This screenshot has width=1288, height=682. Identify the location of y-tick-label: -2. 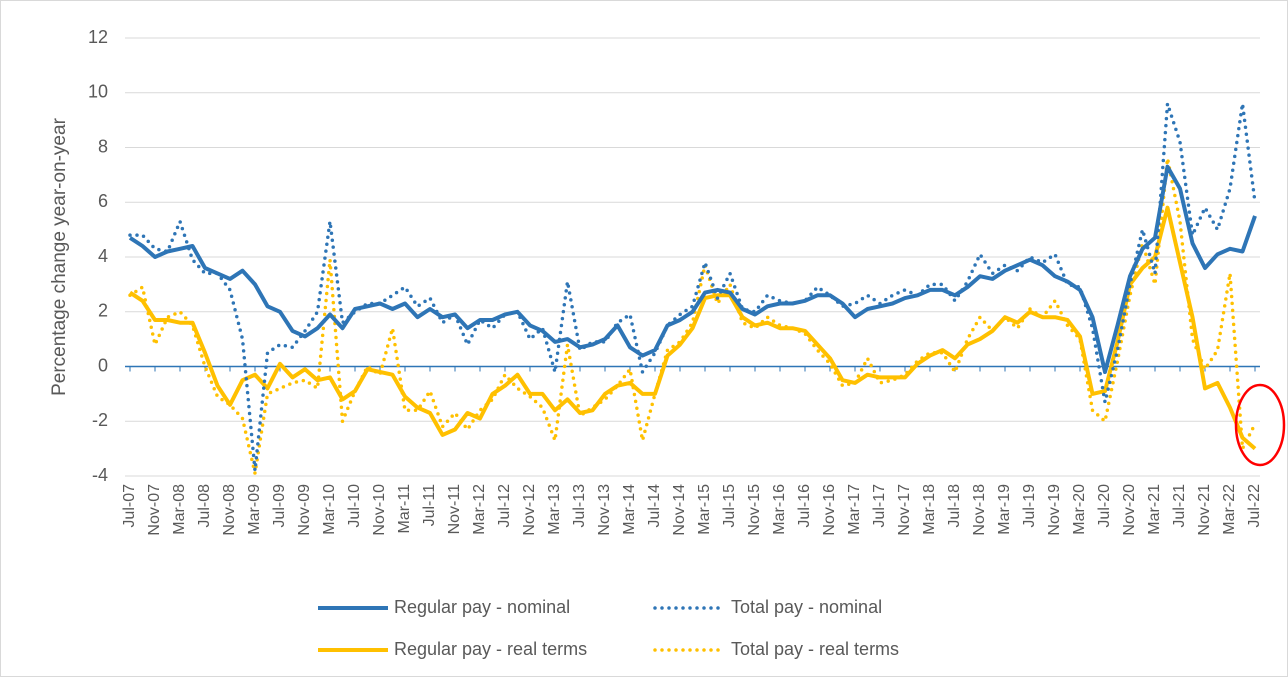
(100, 420).